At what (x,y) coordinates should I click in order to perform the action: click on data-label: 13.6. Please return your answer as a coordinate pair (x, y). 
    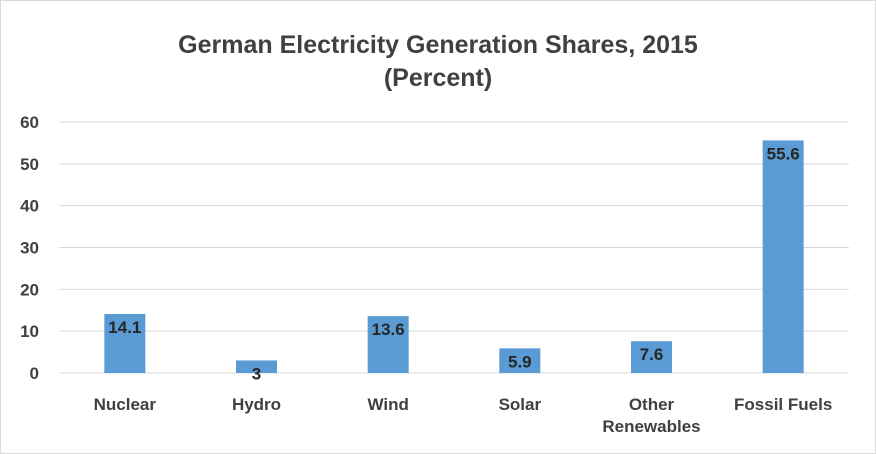
    Looking at the image, I should click on (388, 329).